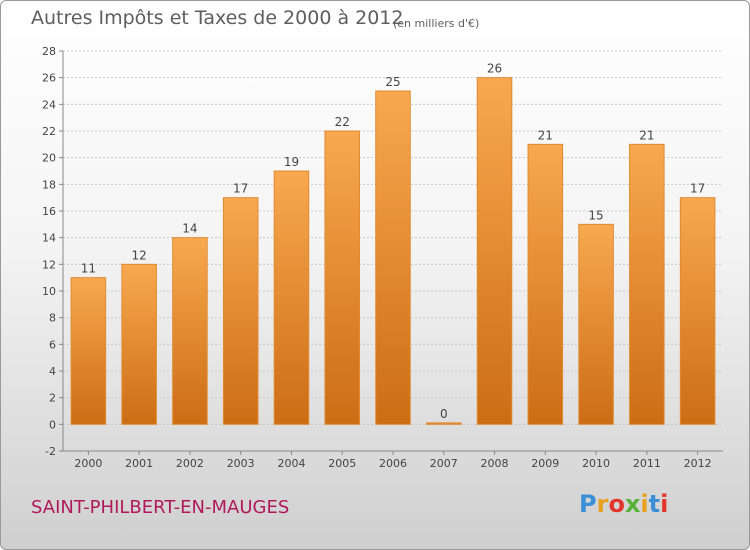  I want to click on y-tick-label: 20, so click(49, 158).